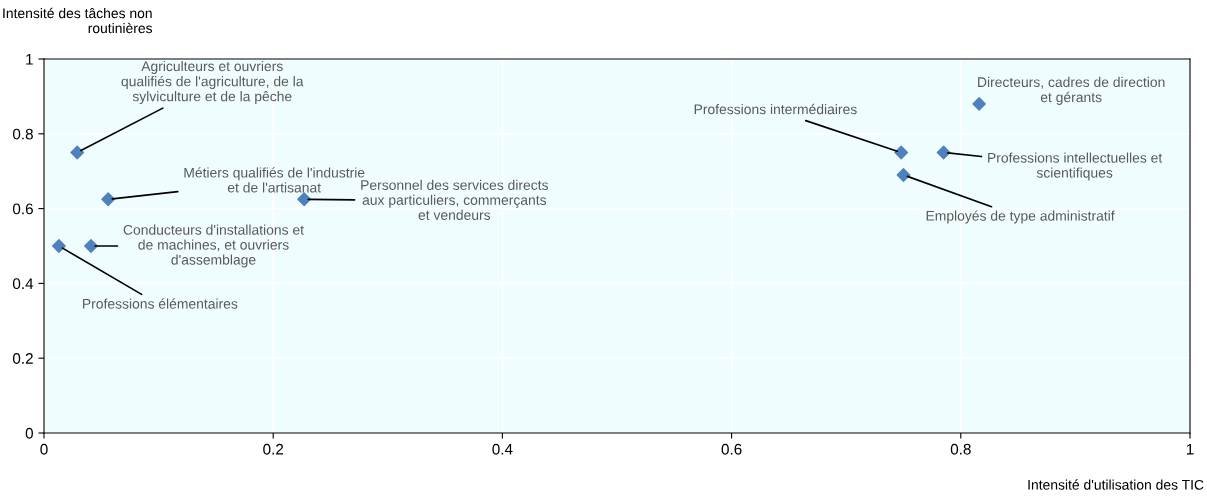 The width and height of the screenshot is (1207, 499). I want to click on y-tick-label: 0.8, so click(22, 134).